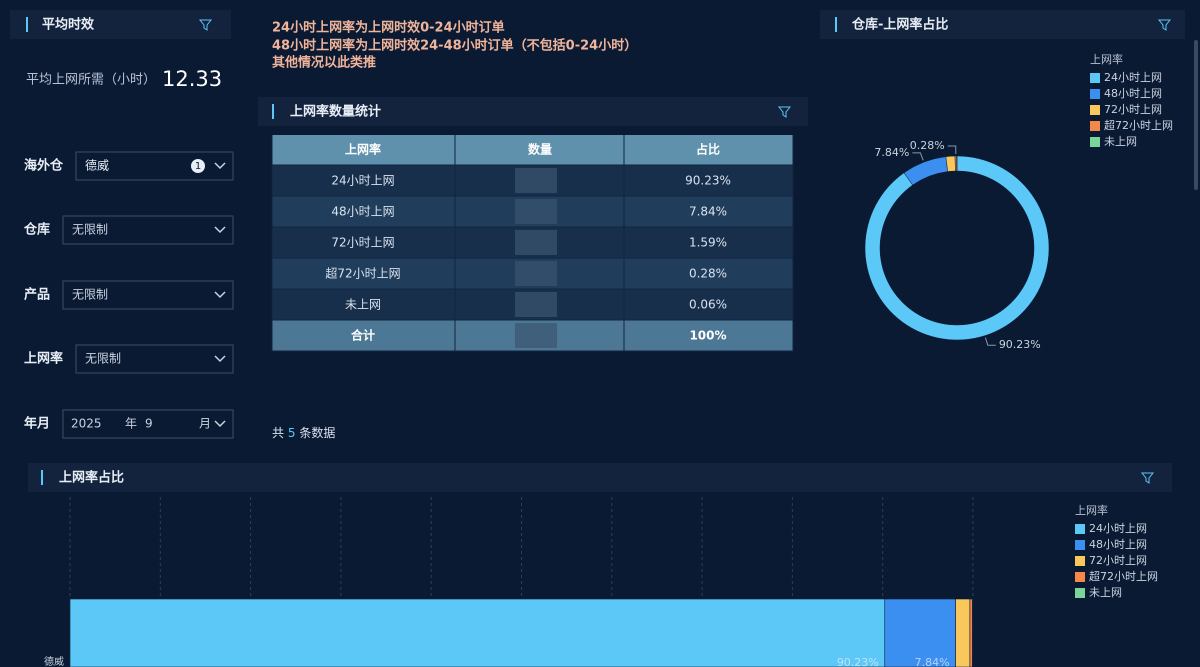 The width and height of the screenshot is (1200, 667). What do you see at coordinates (899, 25) in the screenshot?
I see `panel-title: 仓库-上网率占比` at bounding box center [899, 25].